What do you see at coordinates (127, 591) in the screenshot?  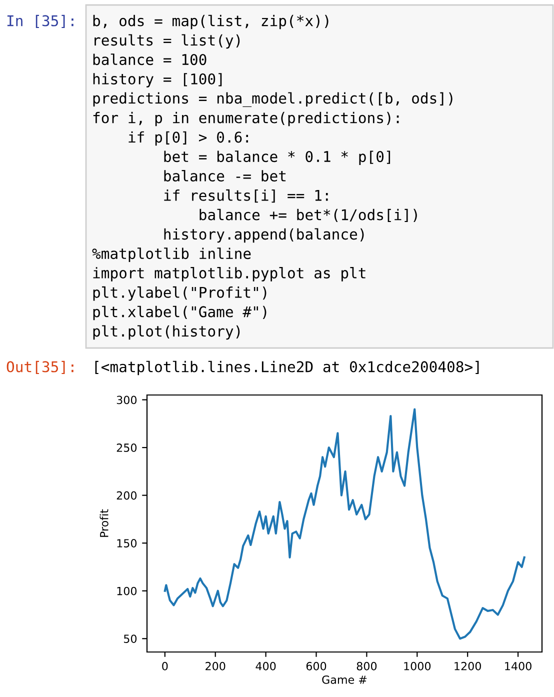 I see `y-tick-label: 100` at bounding box center [127, 591].